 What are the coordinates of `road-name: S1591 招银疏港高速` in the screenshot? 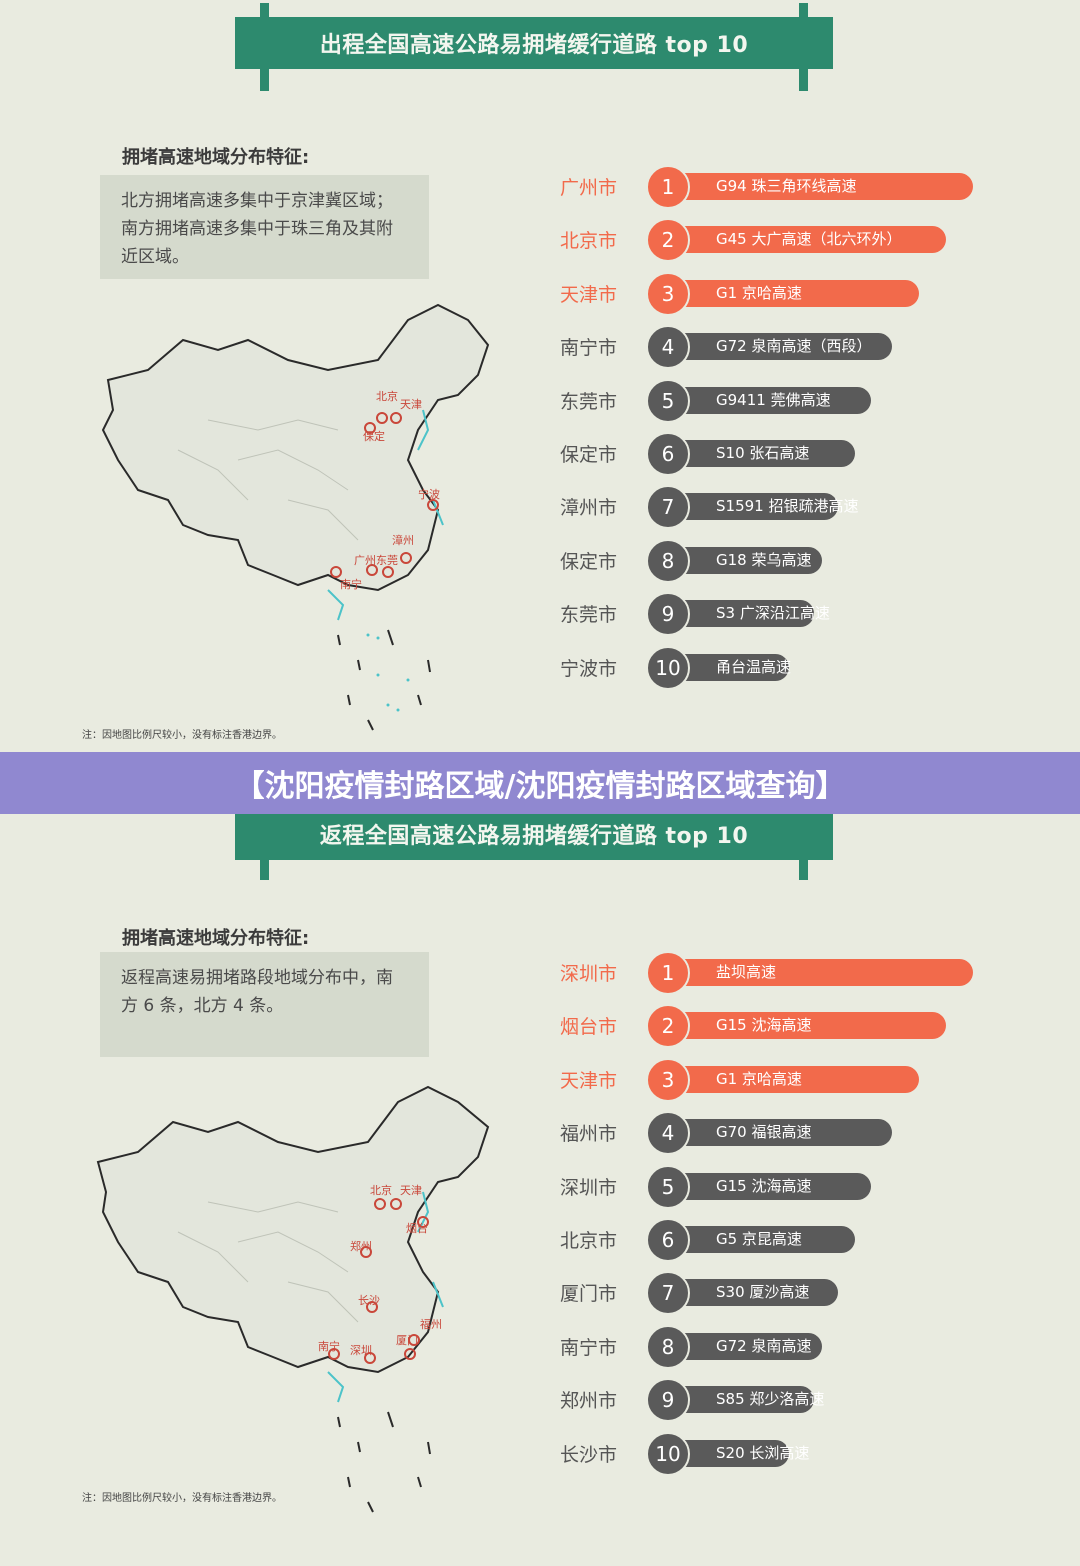 It's located at (762, 507).